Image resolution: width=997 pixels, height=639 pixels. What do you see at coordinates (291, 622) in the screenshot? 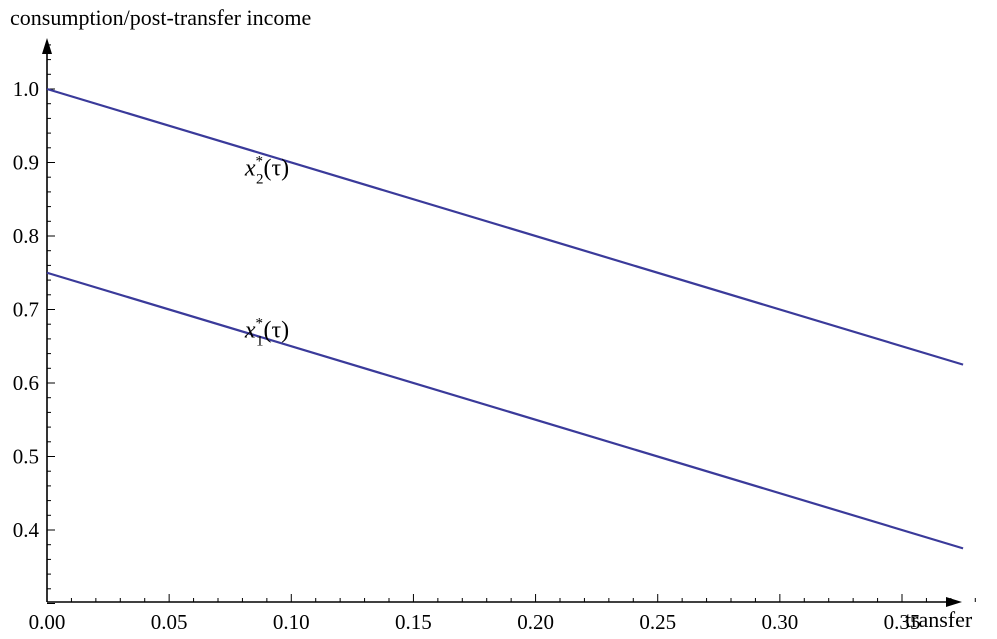
I see `x-tick-label: 0.10` at bounding box center [291, 622].